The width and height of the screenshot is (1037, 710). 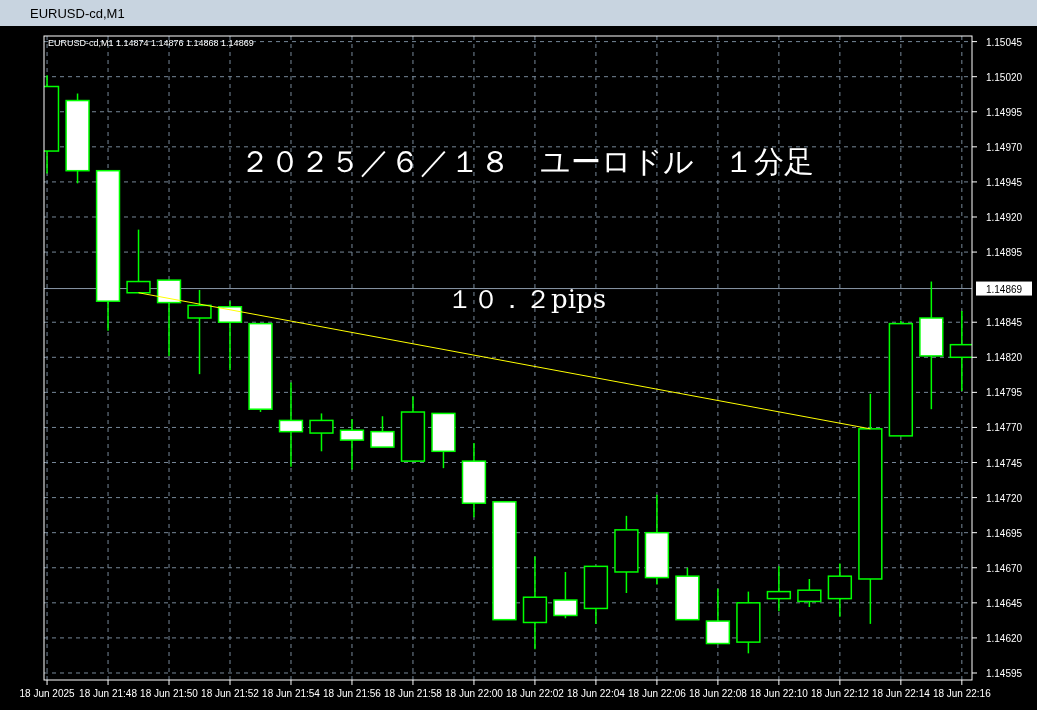 I want to click on xtick: 18 Jun 21:50, so click(x=169, y=693).